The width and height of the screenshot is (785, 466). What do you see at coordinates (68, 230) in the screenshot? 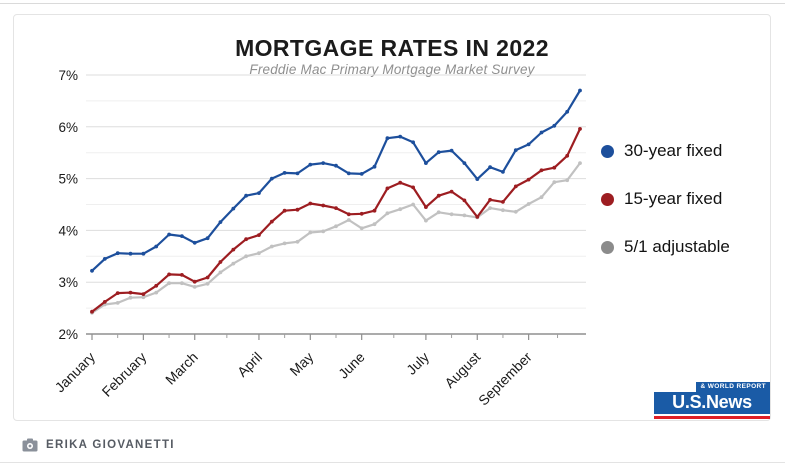
I see `y-axis-label: 4%` at bounding box center [68, 230].